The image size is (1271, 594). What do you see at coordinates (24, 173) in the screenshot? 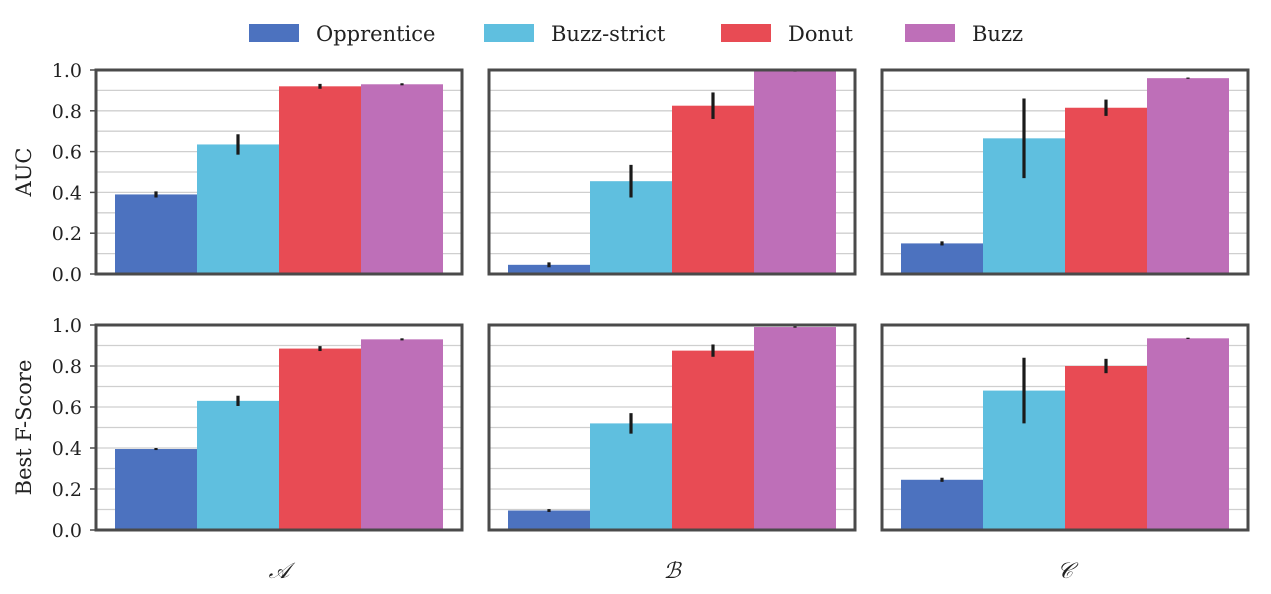
I see `y-axis-label: AUC` at bounding box center [24, 173].